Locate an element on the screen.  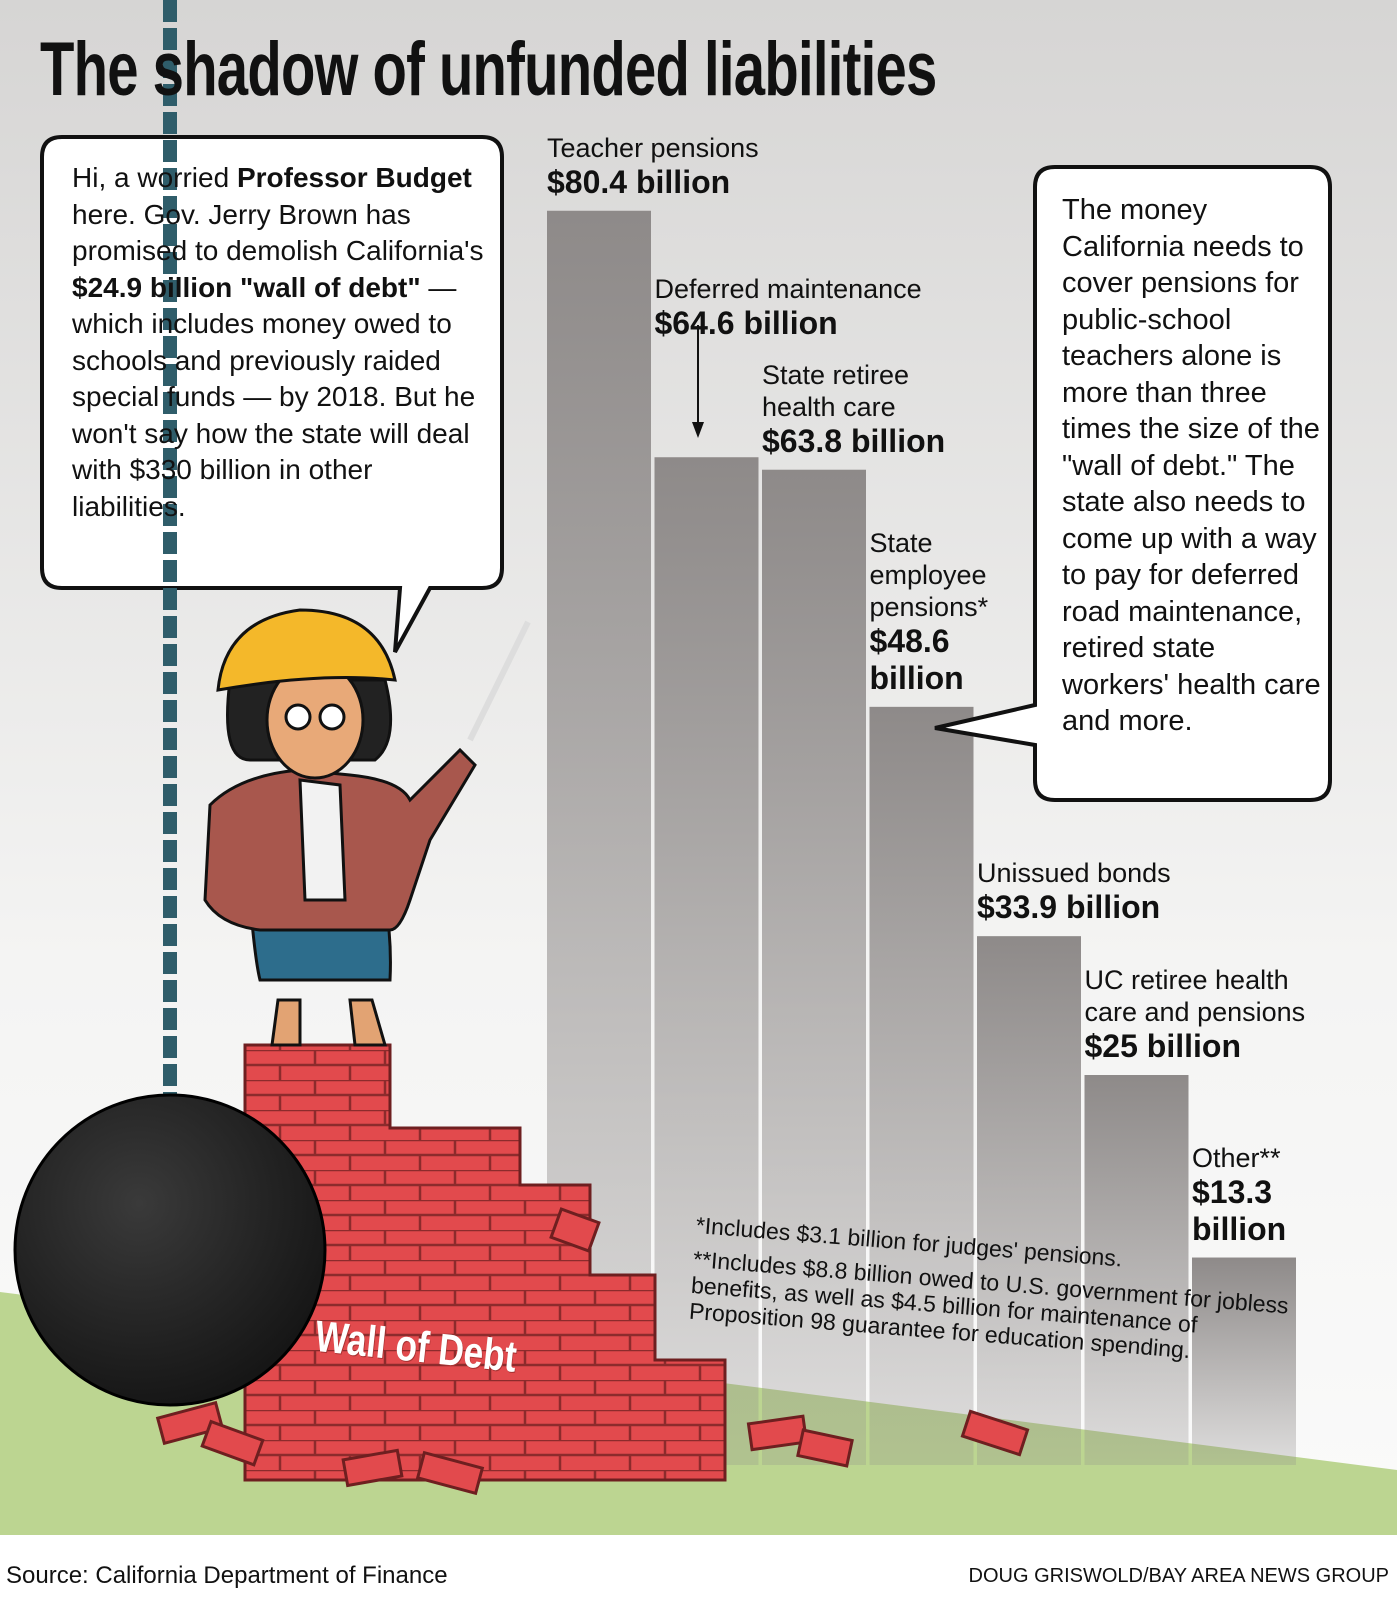
wrecking-ball is located at coordinates (170, 1250).